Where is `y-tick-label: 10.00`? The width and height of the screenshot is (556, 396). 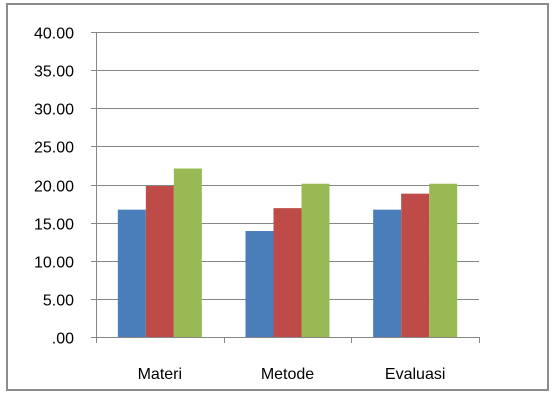
y-tick-label: 10.00 is located at coordinates (54, 263).